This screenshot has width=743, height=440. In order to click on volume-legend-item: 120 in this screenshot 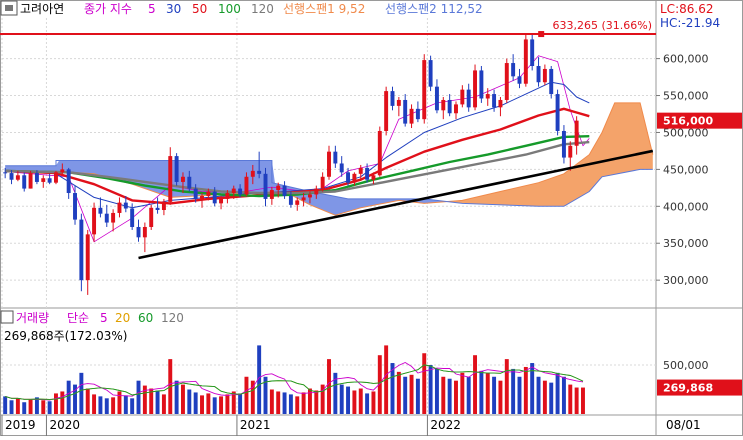, I will do `click(172, 318)`.